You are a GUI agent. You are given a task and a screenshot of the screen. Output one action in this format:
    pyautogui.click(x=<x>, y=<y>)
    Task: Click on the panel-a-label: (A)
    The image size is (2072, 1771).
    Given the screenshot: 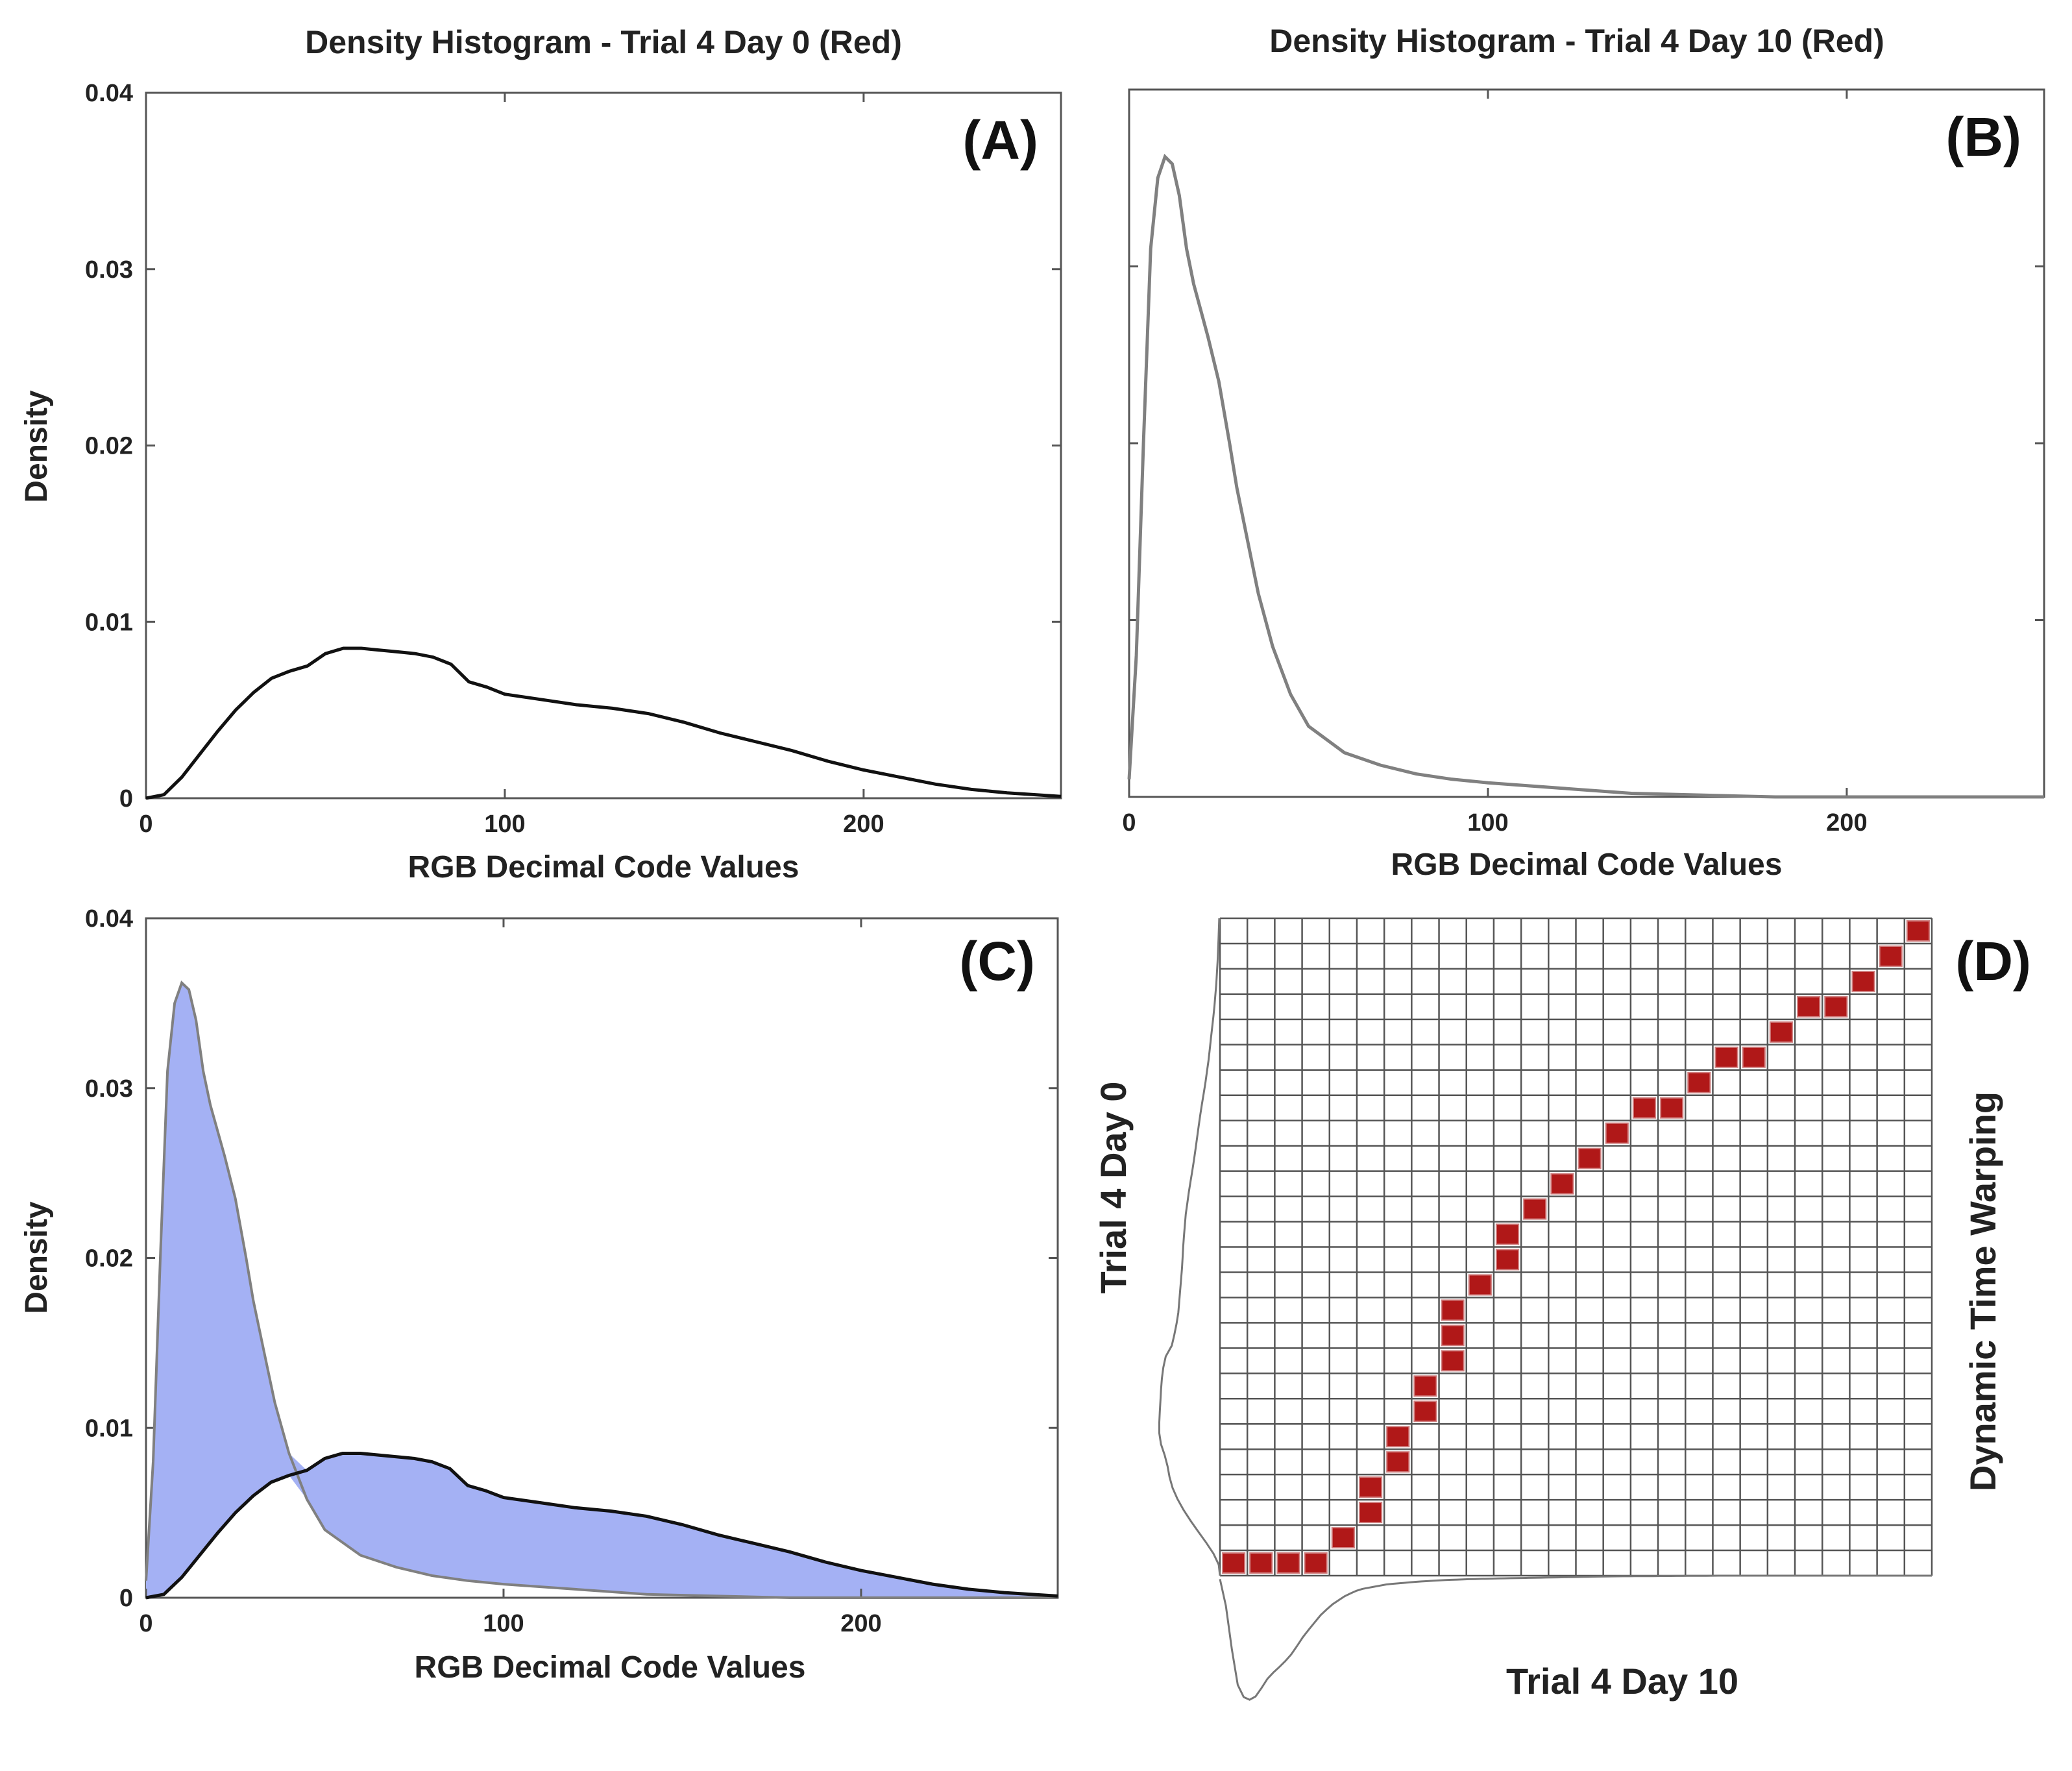 What is the action you would take?
    pyautogui.click(x=1000, y=140)
    